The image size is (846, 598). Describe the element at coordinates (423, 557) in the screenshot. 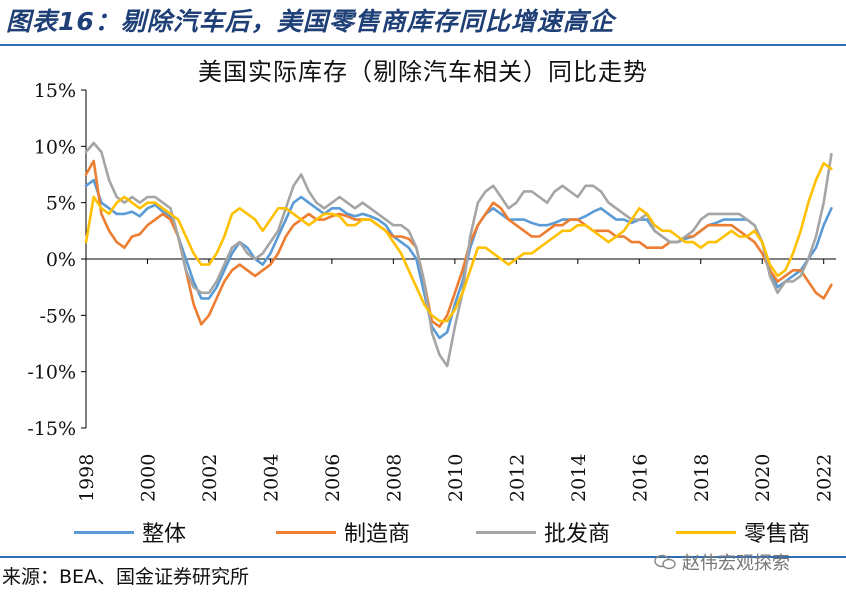

I see `source-divider` at that location.